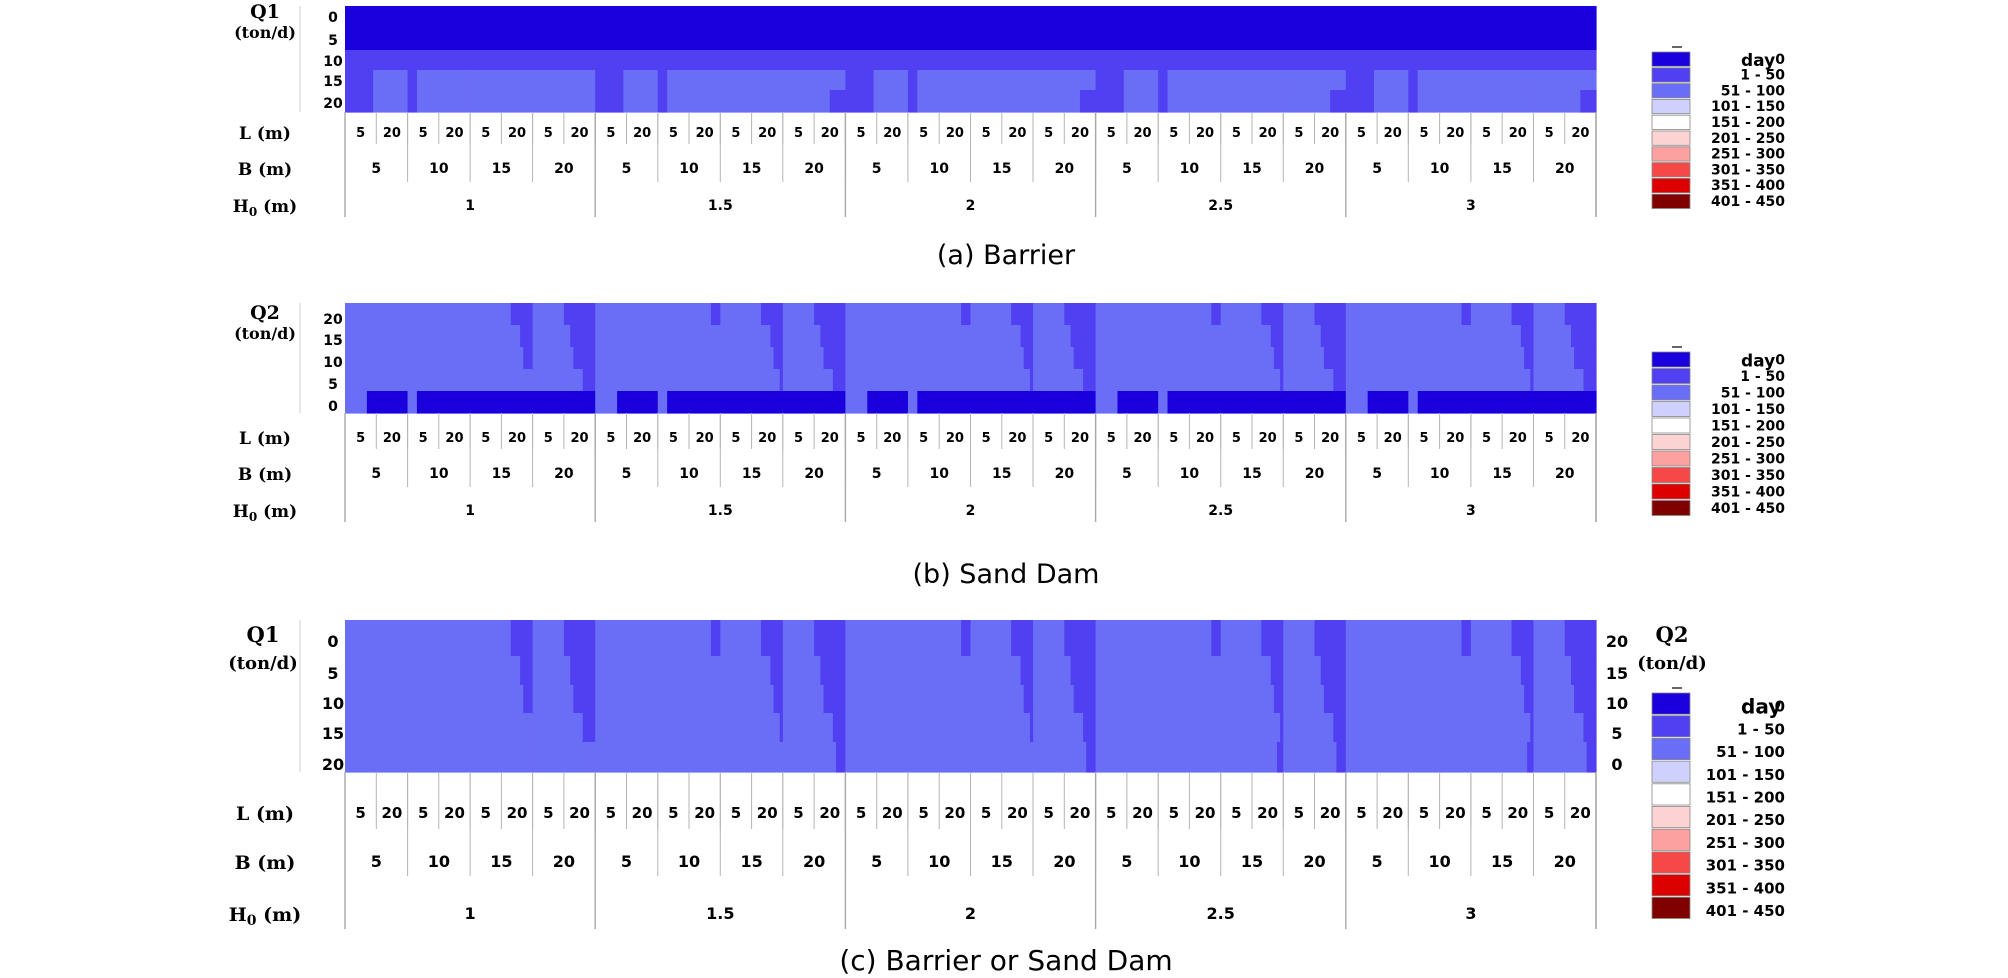 This screenshot has height=978, width=2008. Describe the element at coordinates (1005, 960) in the screenshot. I see `panel-caption: (c) Barrier or Sand Dam` at that location.